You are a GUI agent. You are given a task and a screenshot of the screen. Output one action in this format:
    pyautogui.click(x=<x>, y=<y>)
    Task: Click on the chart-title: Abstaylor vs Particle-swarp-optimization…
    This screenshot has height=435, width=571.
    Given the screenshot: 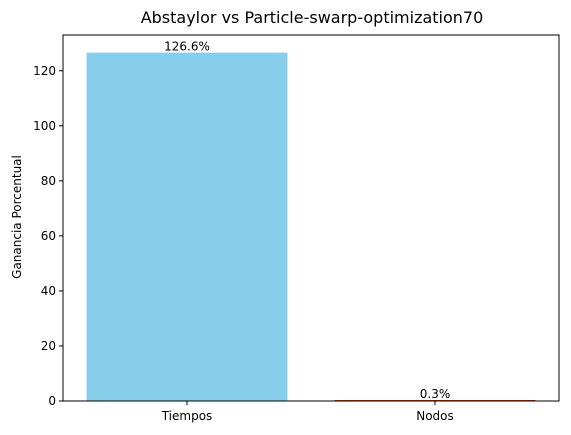 What is the action you would take?
    pyautogui.click(x=312, y=17)
    